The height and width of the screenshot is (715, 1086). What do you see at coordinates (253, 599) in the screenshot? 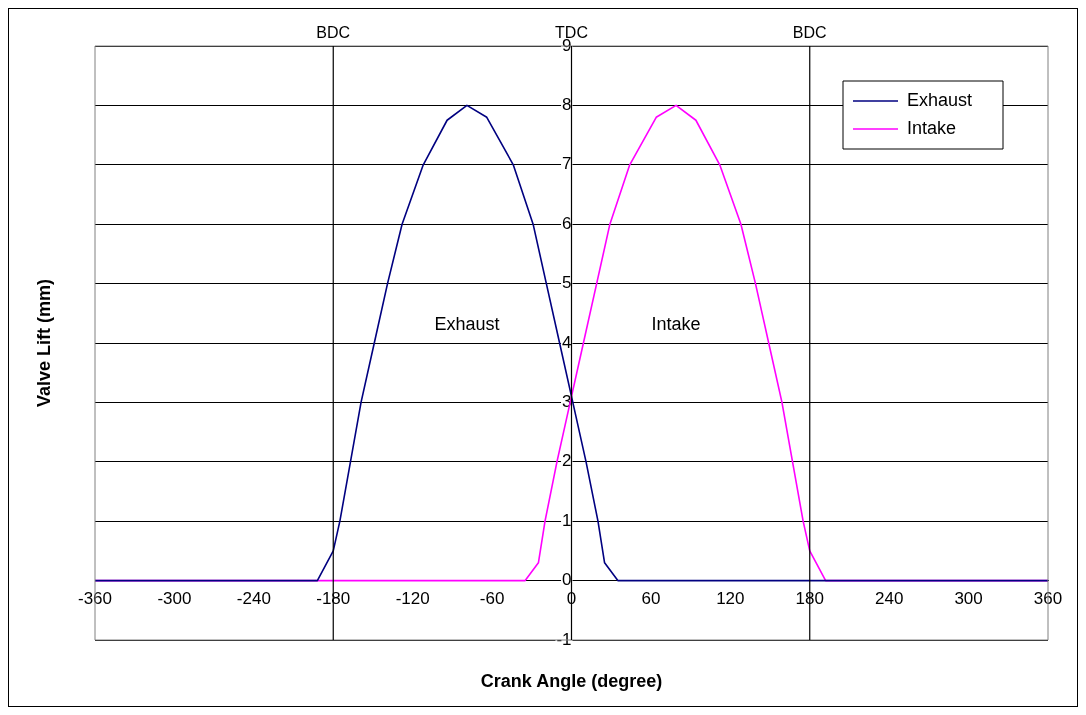
I see `x-tick-label: -240` at bounding box center [253, 599].